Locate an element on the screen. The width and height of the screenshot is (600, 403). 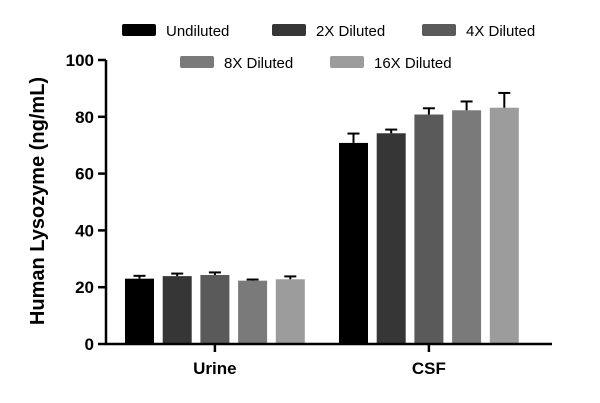
x-category-label-urine: Urine is located at coordinates (214, 368).